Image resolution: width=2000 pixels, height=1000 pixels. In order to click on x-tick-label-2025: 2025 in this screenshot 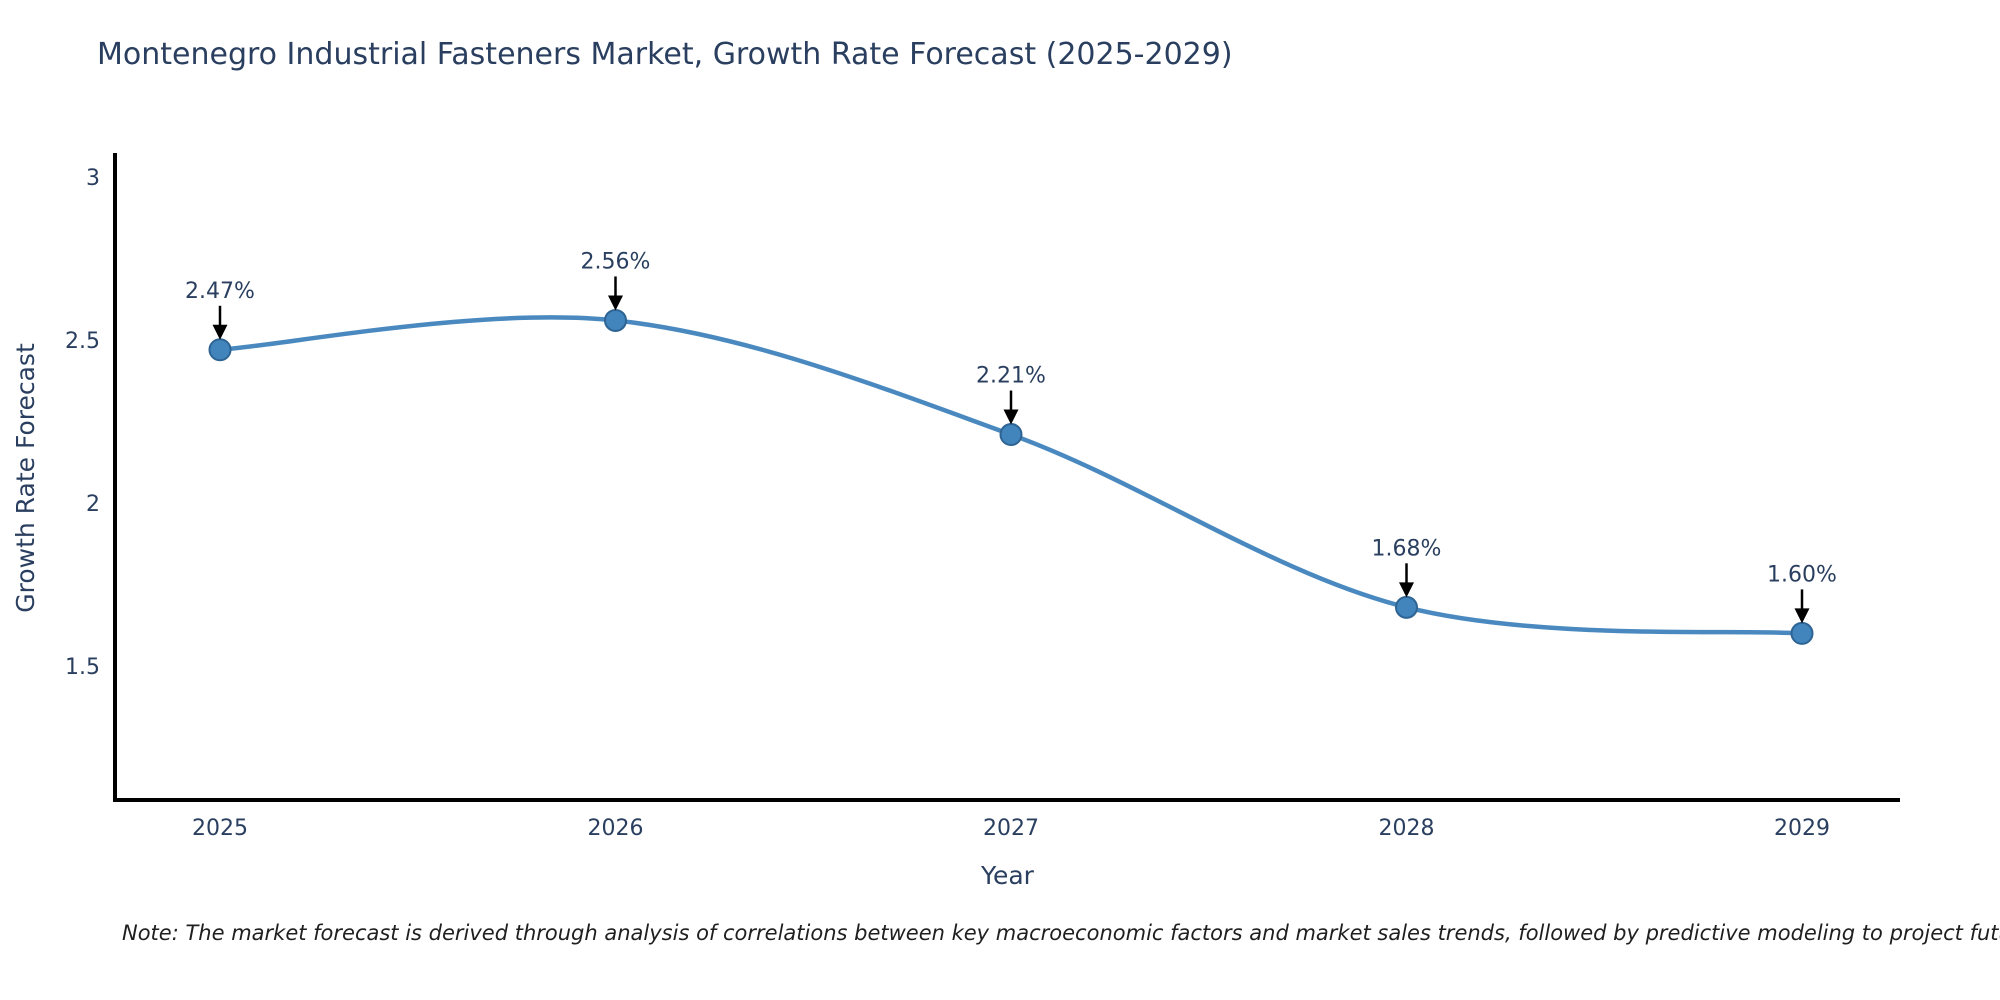, I will do `click(220, 828)`.